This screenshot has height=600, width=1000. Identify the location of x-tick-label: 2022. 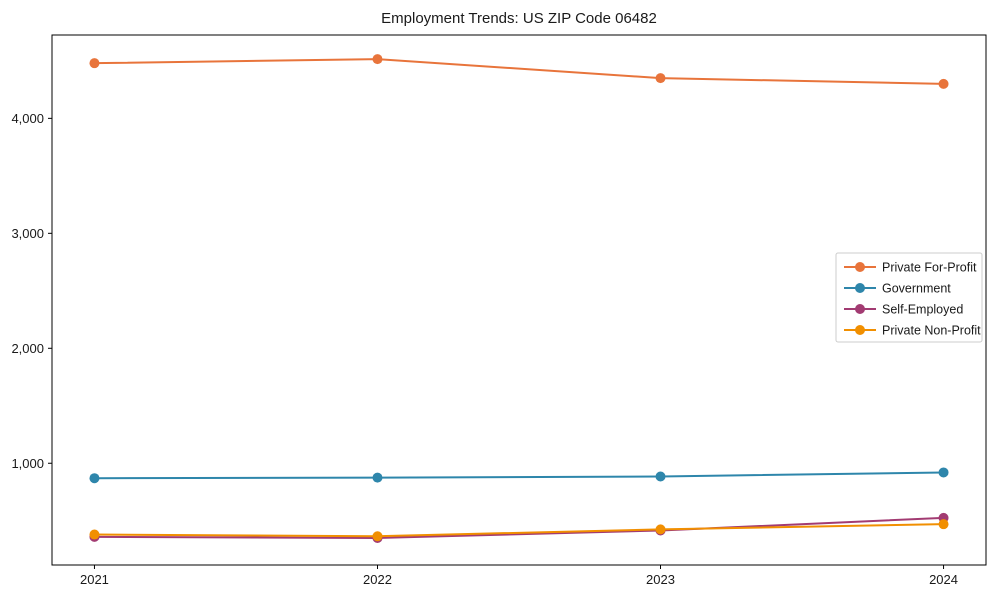
(377, 579).